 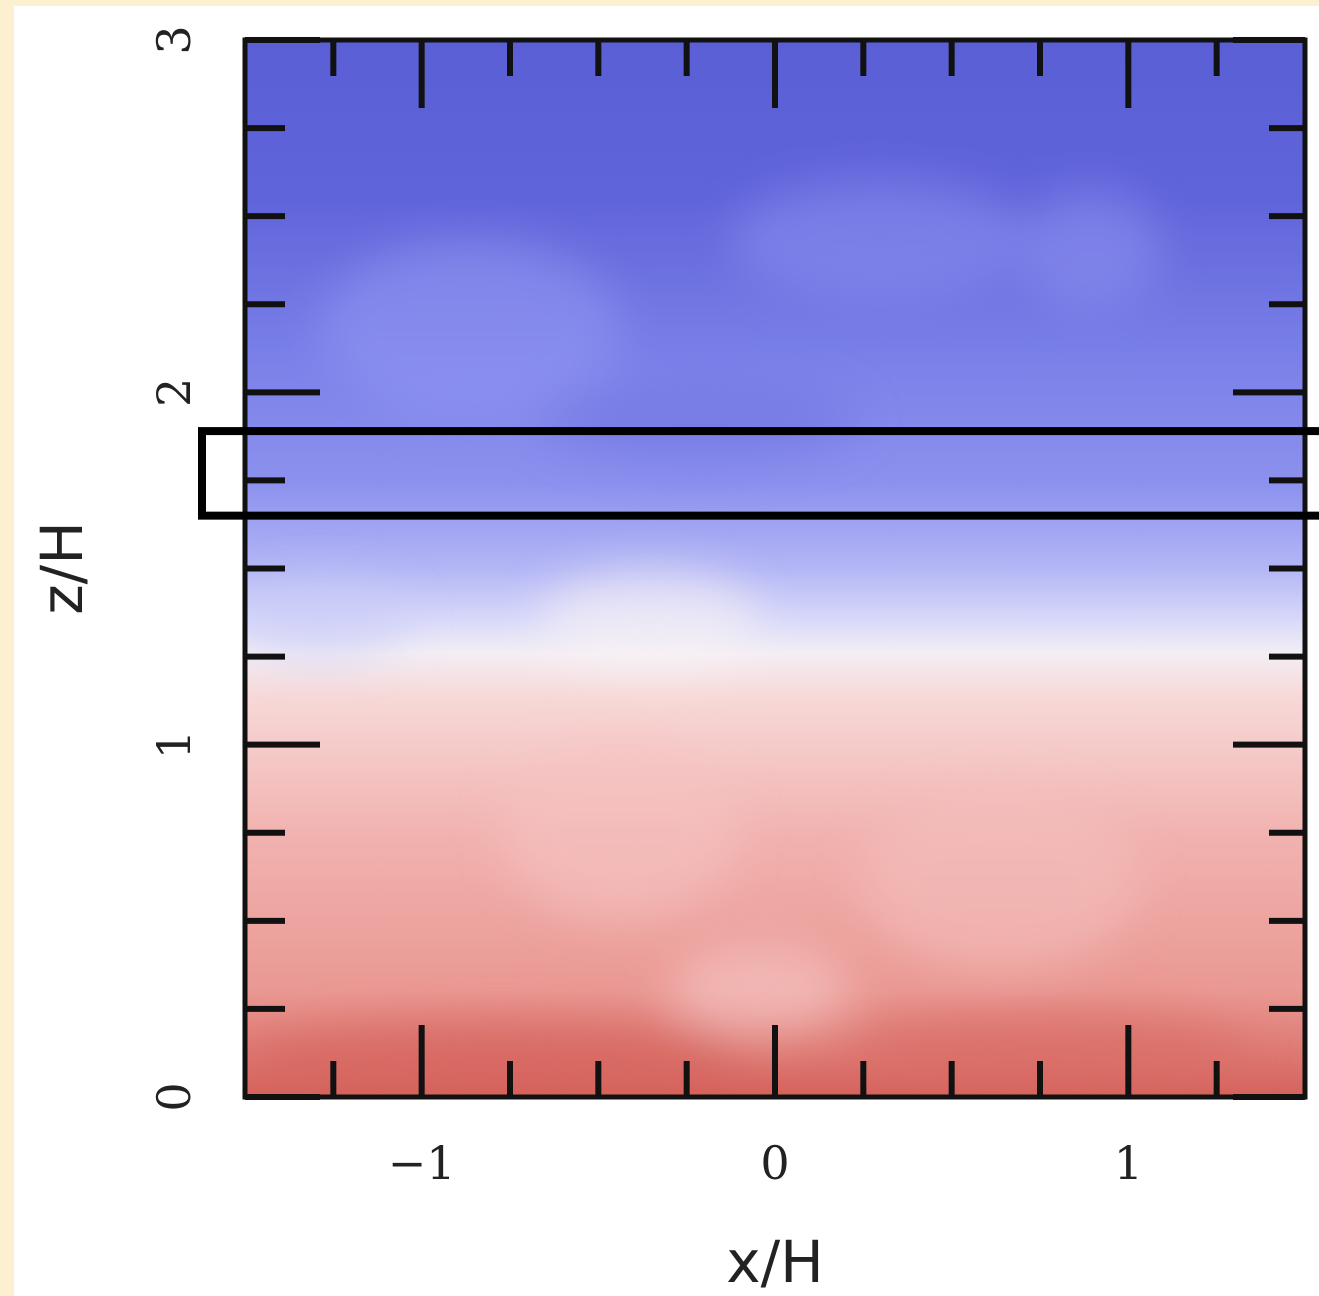 What do you see at coordinates (774, 1163) in the screenshot?
I see `x-tick-label: 0` at bounding box center [774, 1163].